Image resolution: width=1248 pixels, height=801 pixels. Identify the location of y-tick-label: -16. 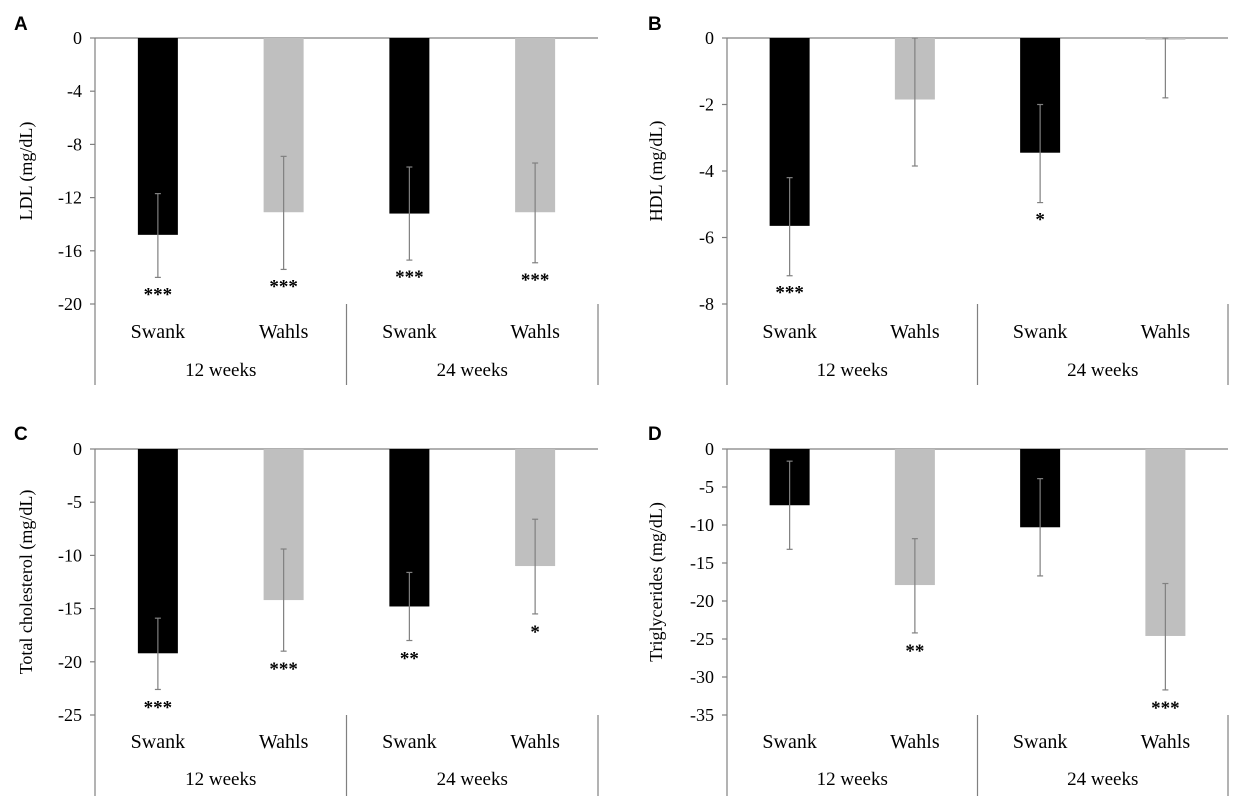
(70, 251).